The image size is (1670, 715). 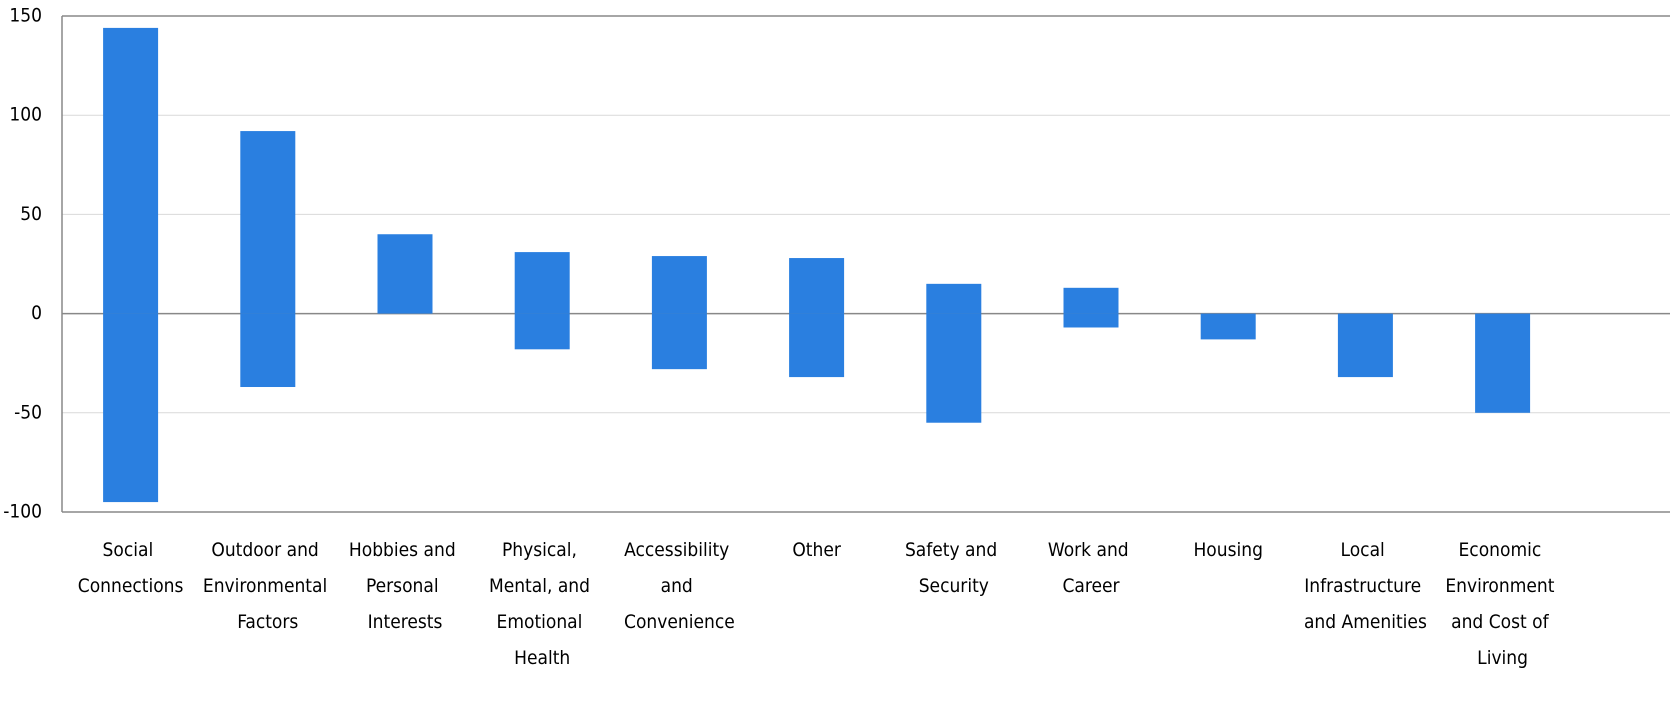 I want to click on label-line: Other, so click(x=817, y=550).